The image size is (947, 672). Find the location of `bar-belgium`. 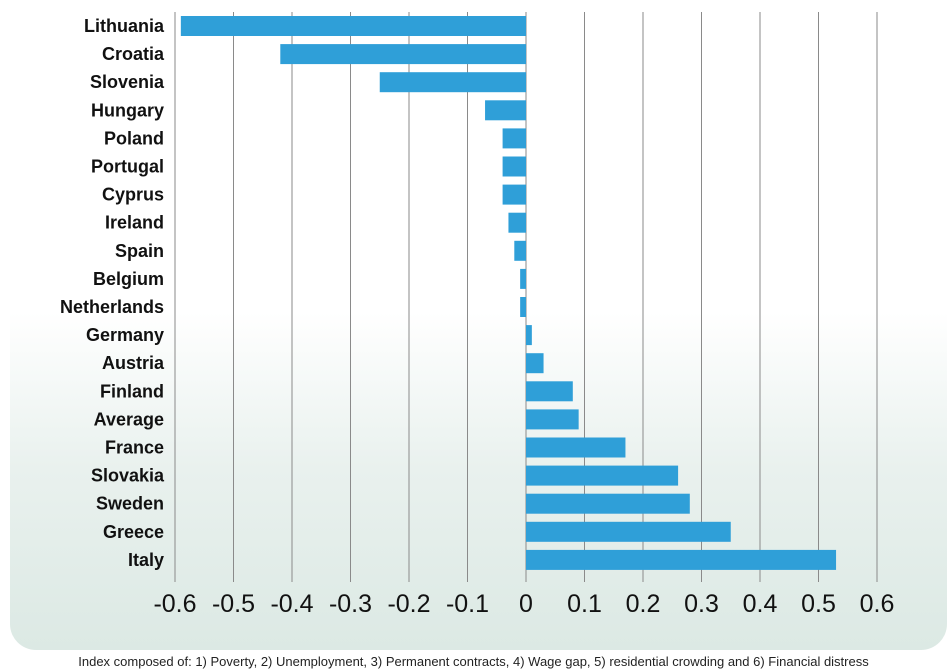

bar-belgium is located at coordinates (523, 278).